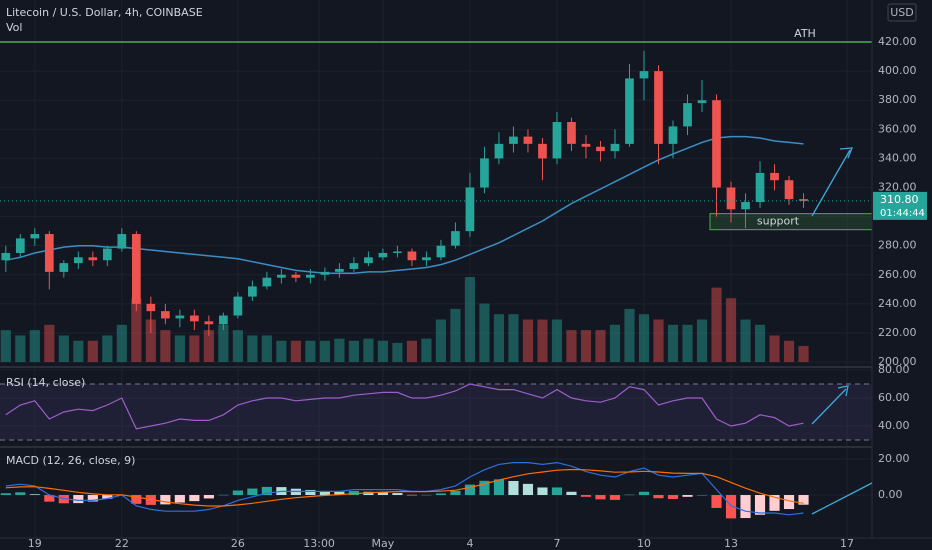 This screenshot has height=550, width=932. What do you see at coordinates (897, 128) in the screenshot?
I see `y-tick-label: 360.00` at bounding box center [897, 128].